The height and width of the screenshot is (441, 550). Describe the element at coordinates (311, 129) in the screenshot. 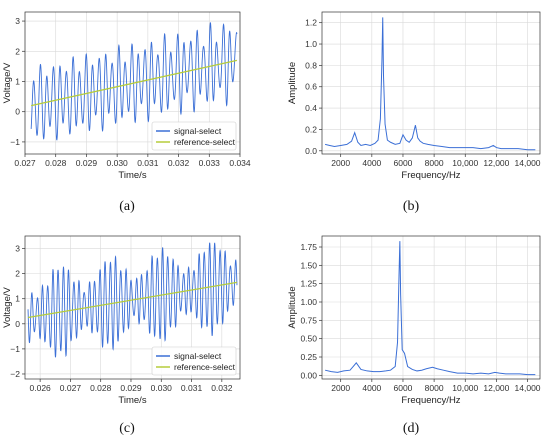

I see `y-tick-label: 0.2` at that location.